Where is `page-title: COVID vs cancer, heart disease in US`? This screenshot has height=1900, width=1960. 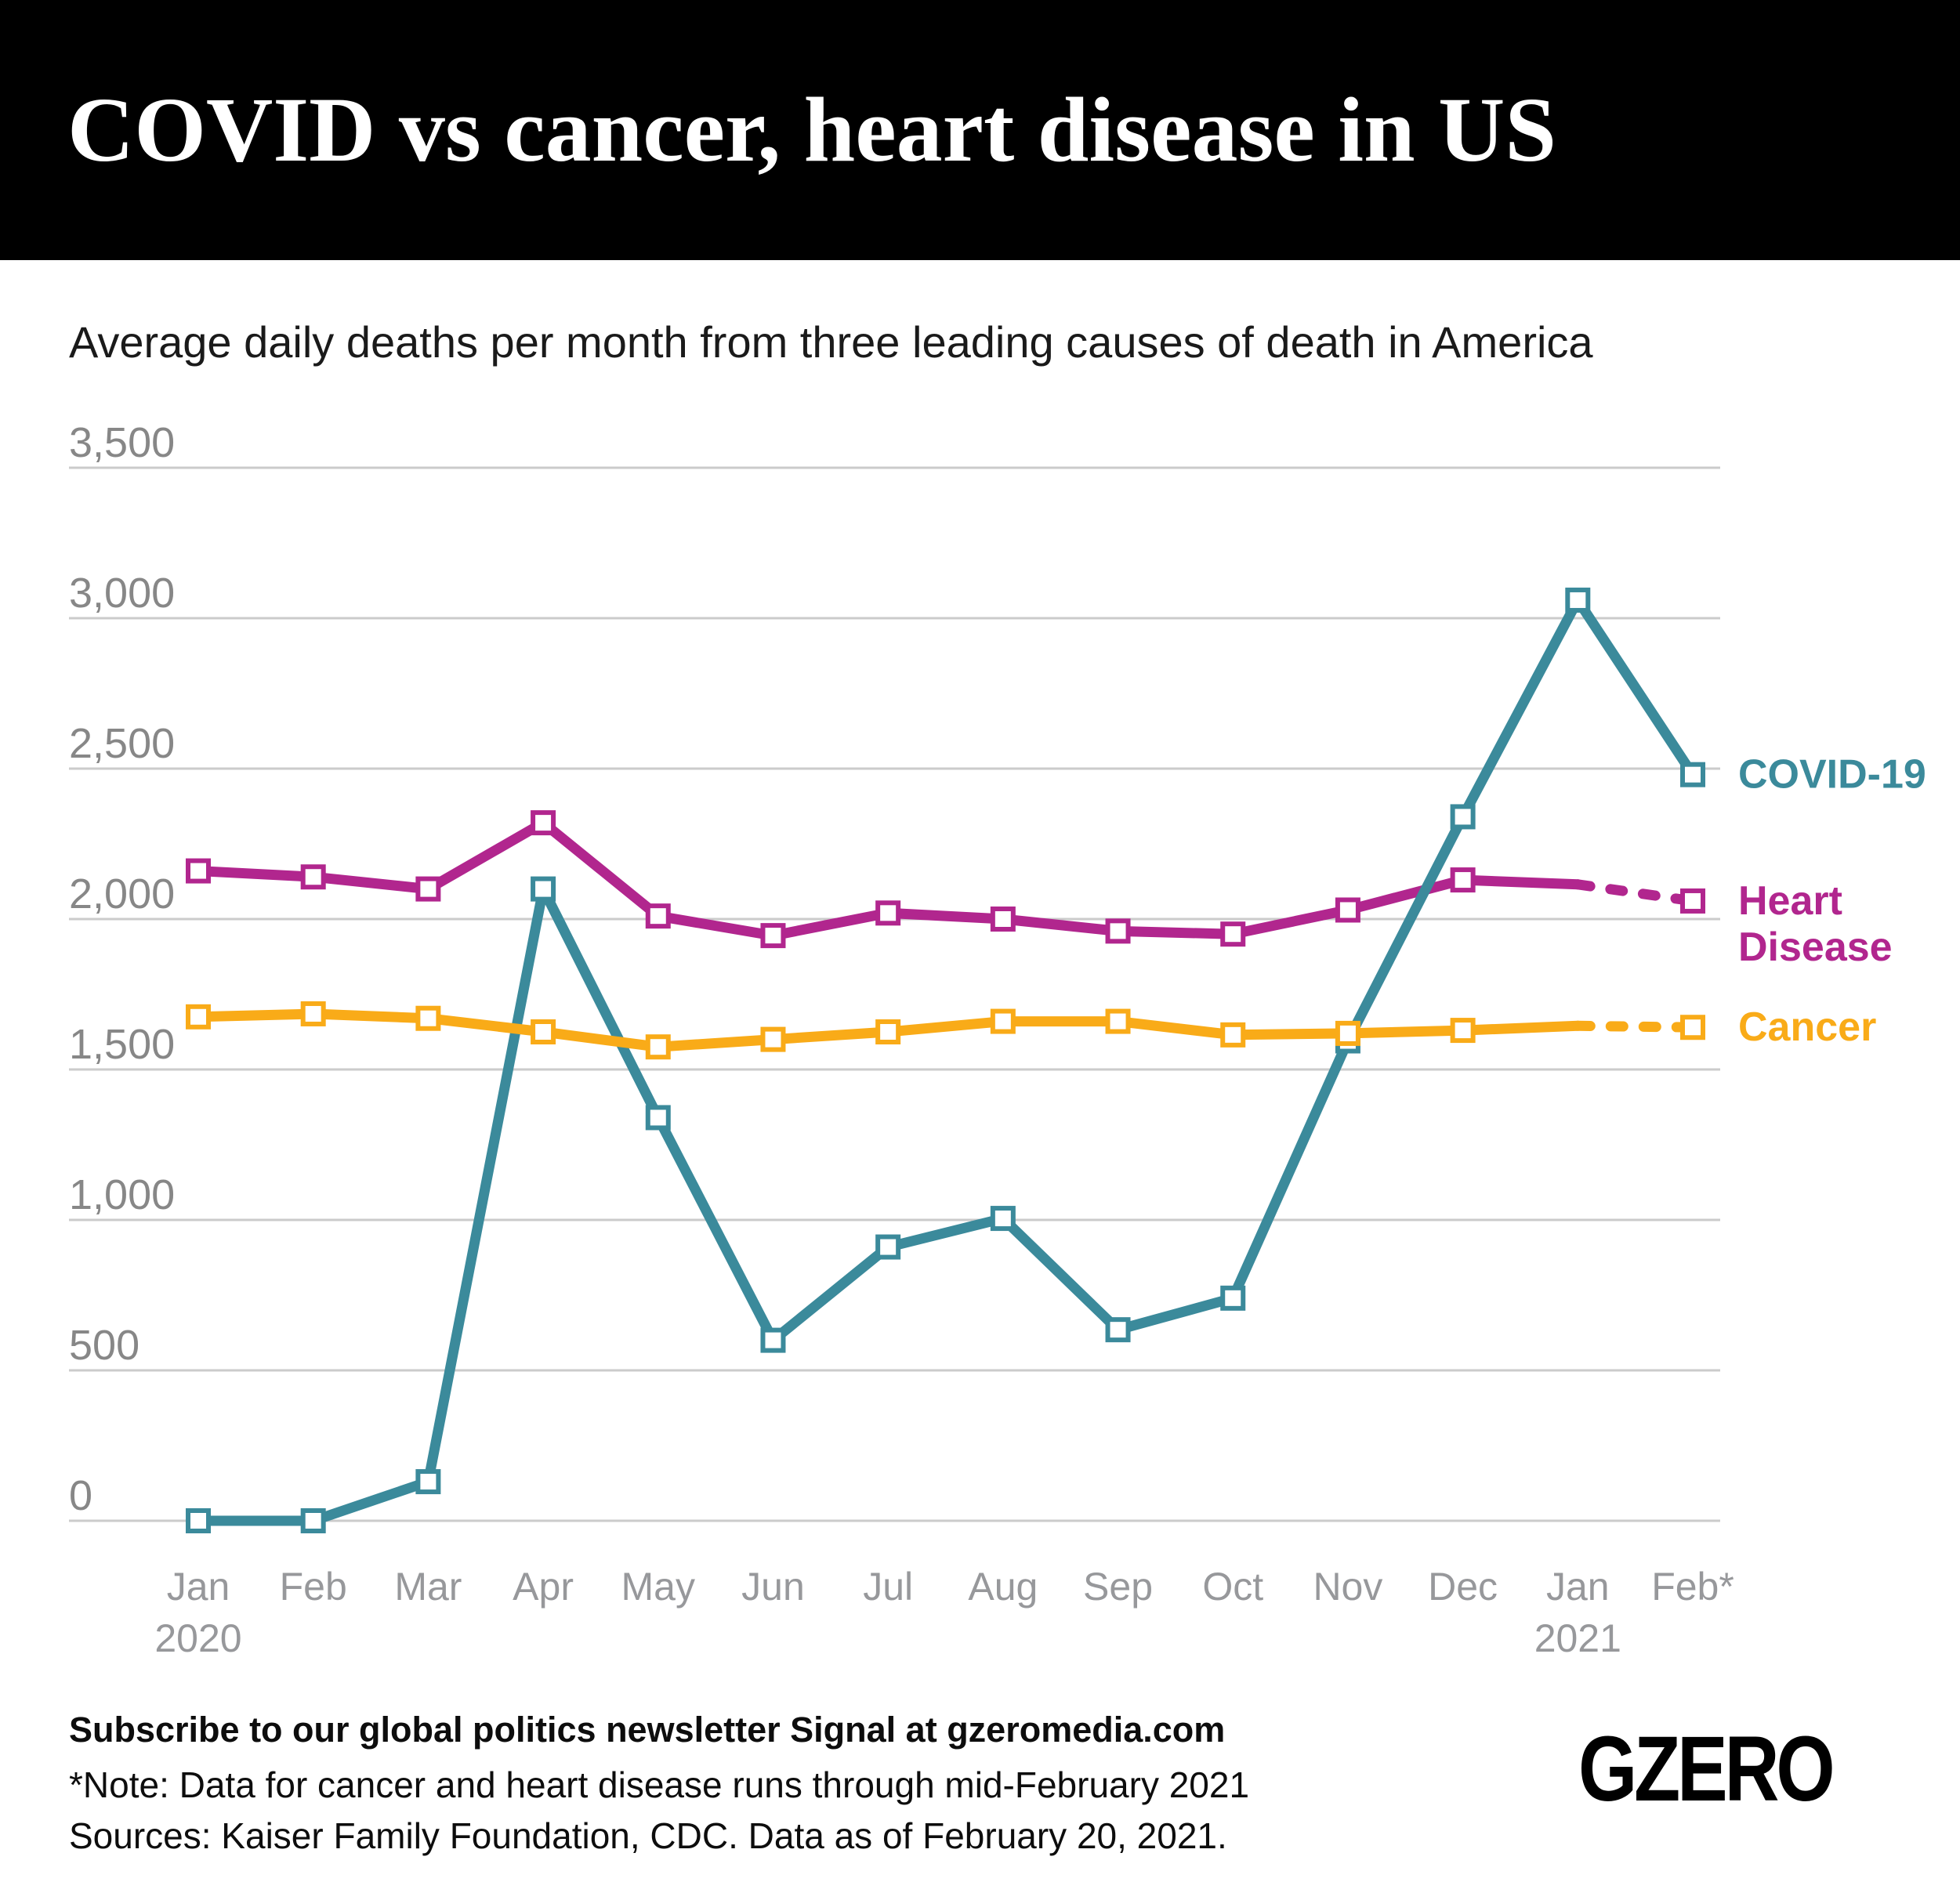 page-title: COVID vs cancer, heart disease in US is located at coordinates (811, 129).